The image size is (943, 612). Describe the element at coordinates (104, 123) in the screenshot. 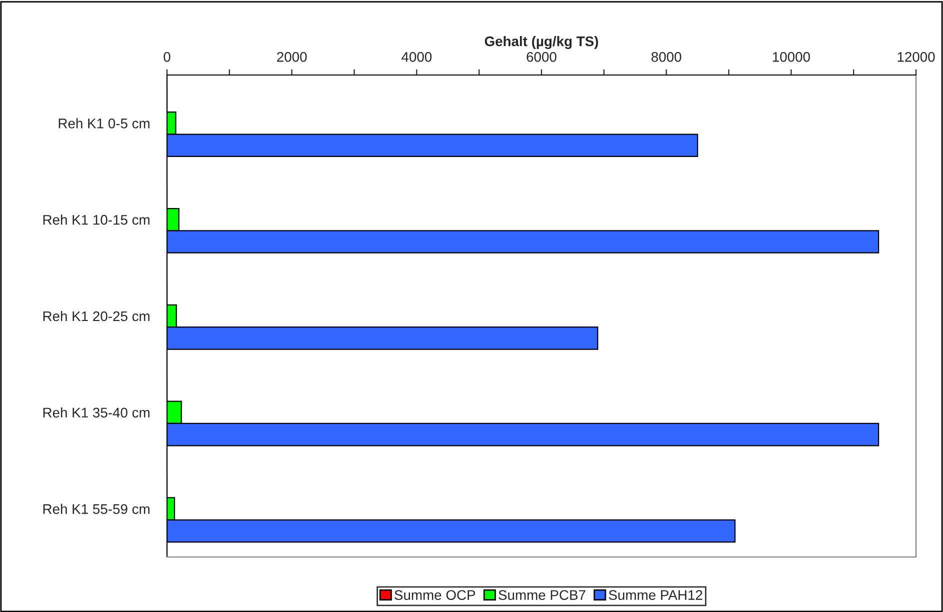

I see `y-tick-label: Reh K1 0-5 cm` at that location.